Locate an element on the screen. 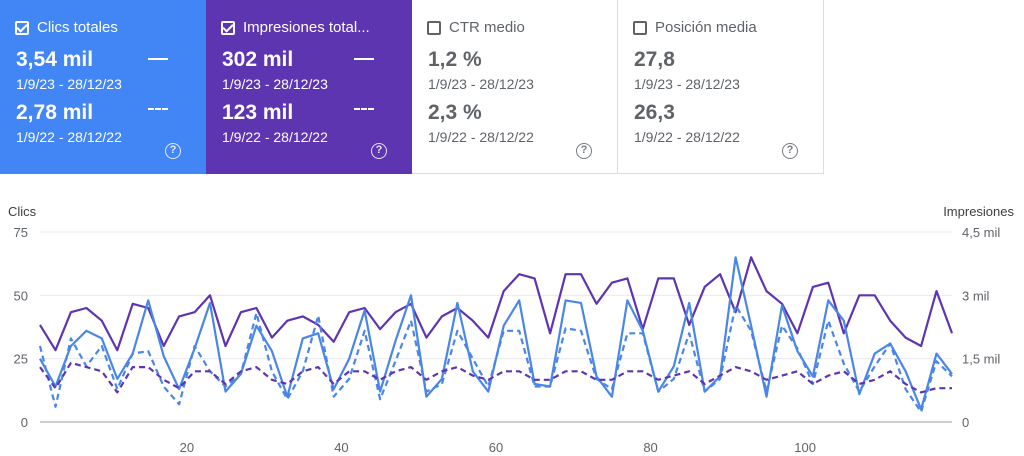 This screenshot has height=456, width=1024. card-value-current: 302 mil is located at coordinates (258, 59).